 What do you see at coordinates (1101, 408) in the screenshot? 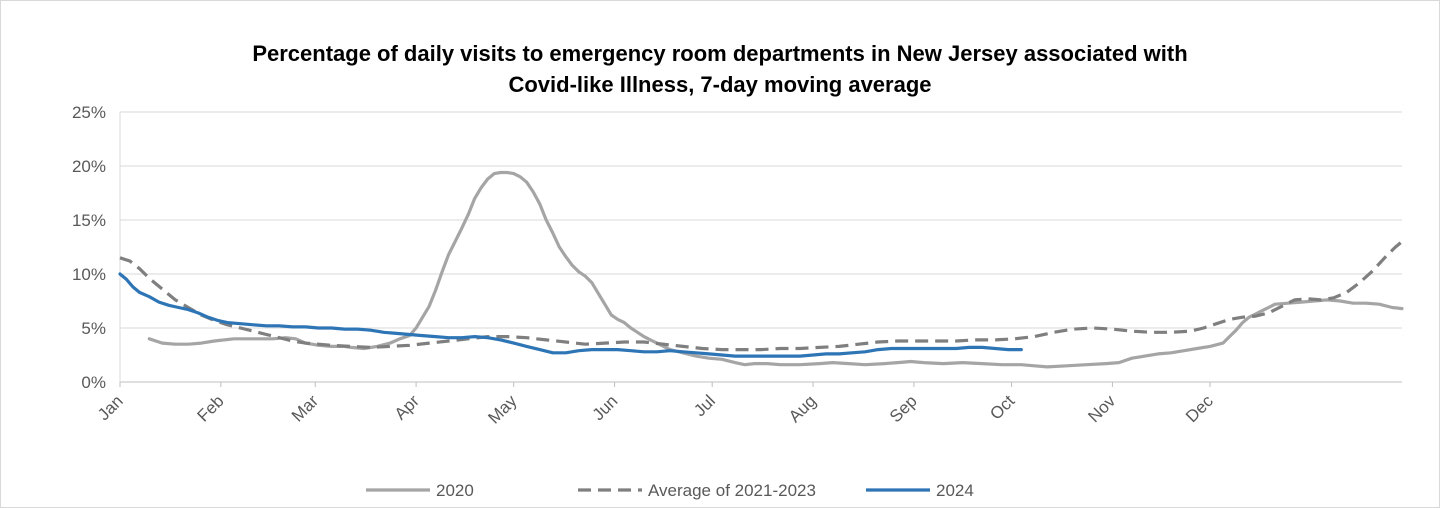
I see `x-tick-label: Nov` at bounding box center [1101, 408].